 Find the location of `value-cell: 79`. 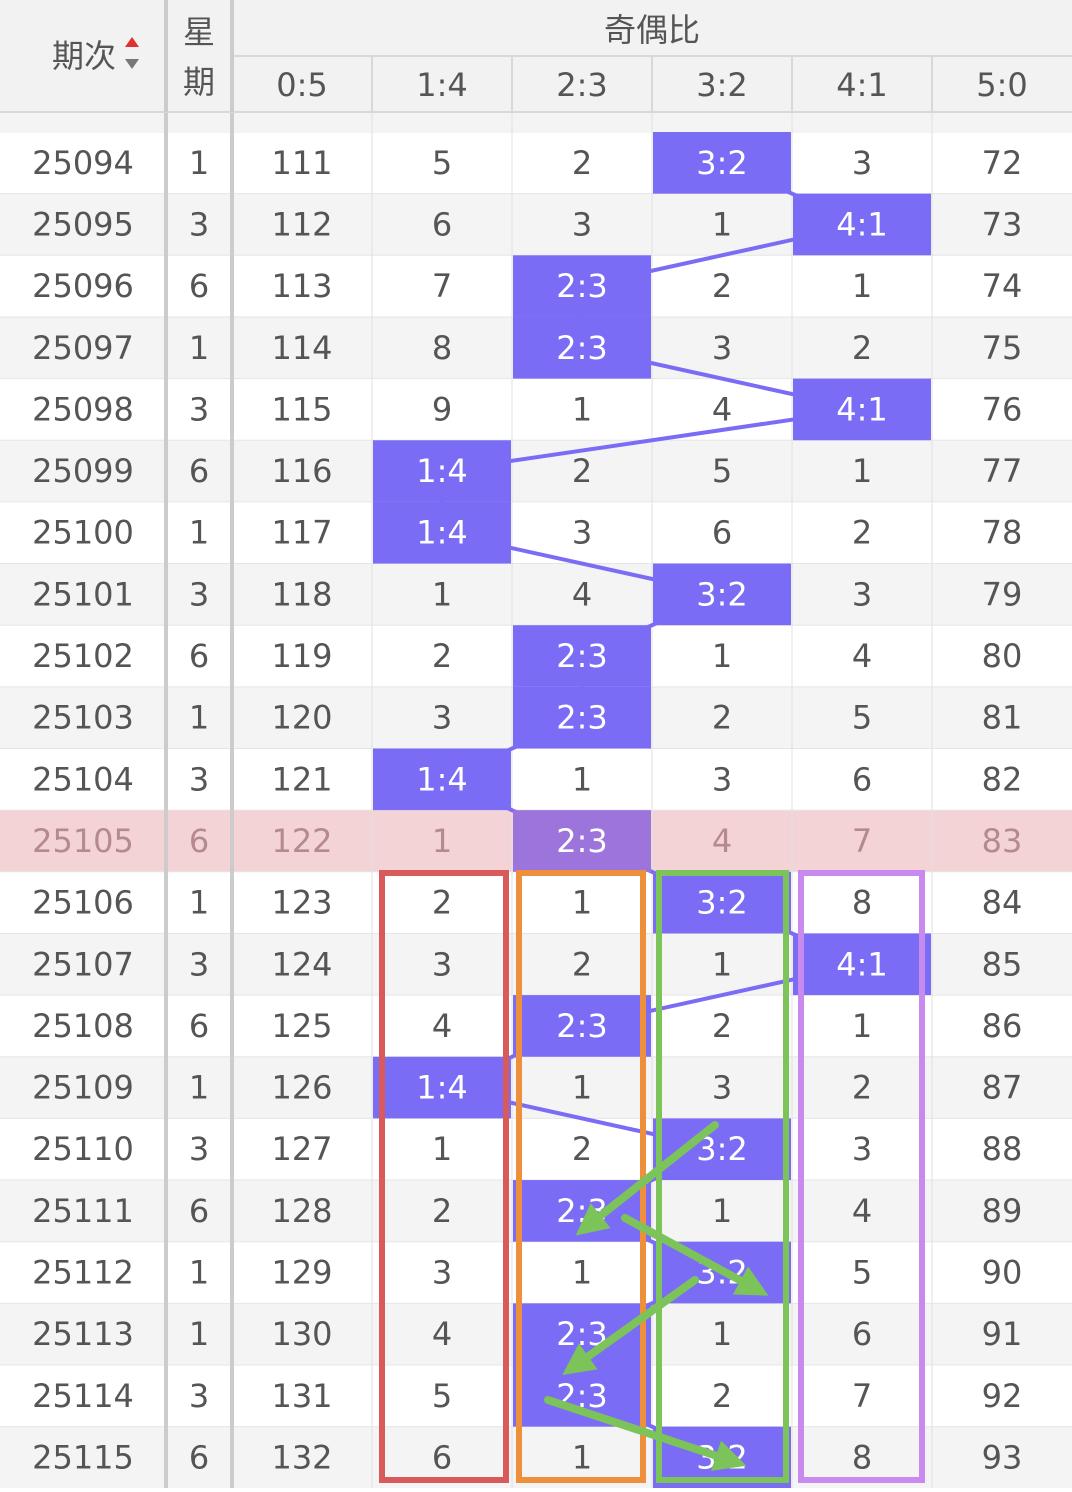

value-cell: 79 is located at coordinates (1002, 594).